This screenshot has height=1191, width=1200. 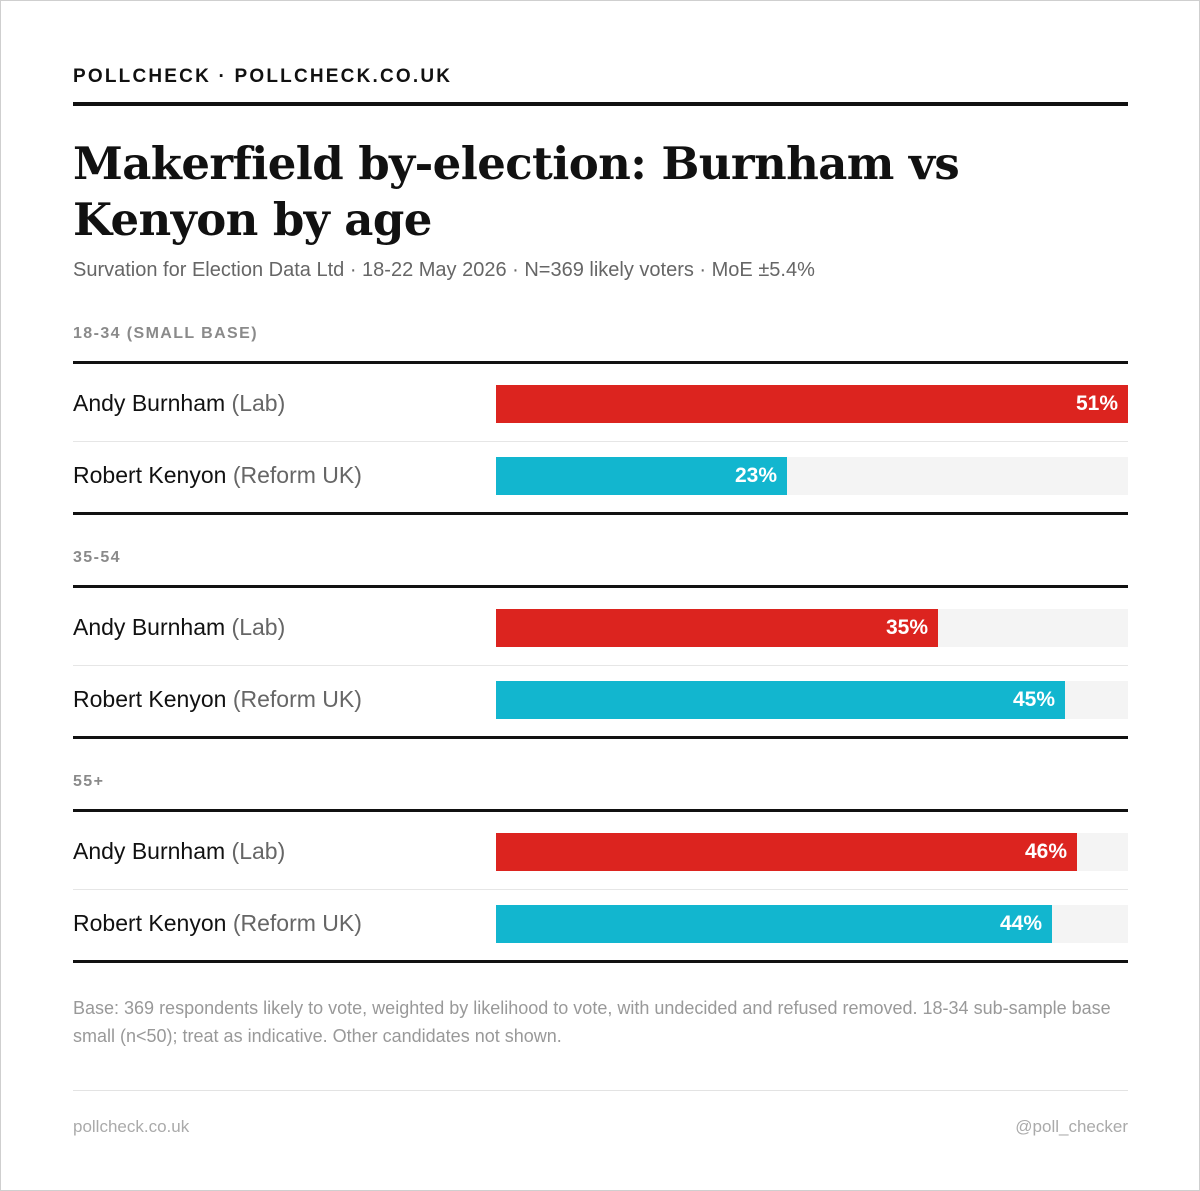 What do you see at coordinates (600, 104) in the screenshot?
I see `brand-divider` at bounding box center [600, 104].